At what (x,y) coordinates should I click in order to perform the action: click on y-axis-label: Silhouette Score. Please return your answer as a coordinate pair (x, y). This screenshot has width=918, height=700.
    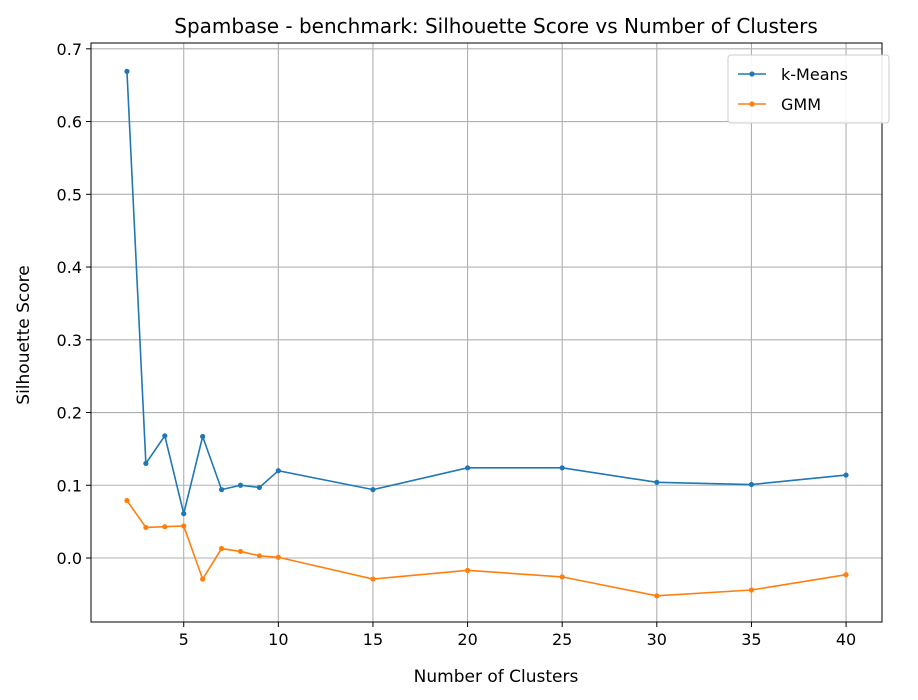
    Looking at the image, I should click on (24, 334).